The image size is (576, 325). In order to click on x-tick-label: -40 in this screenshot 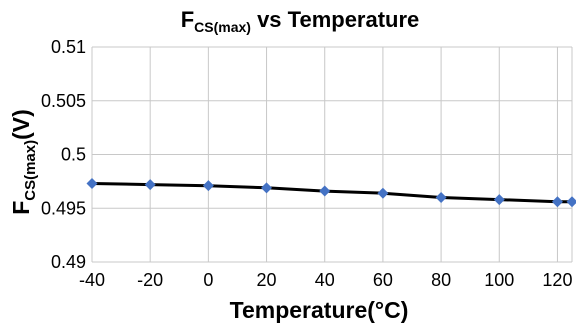, I will do `click(92, 280)`.